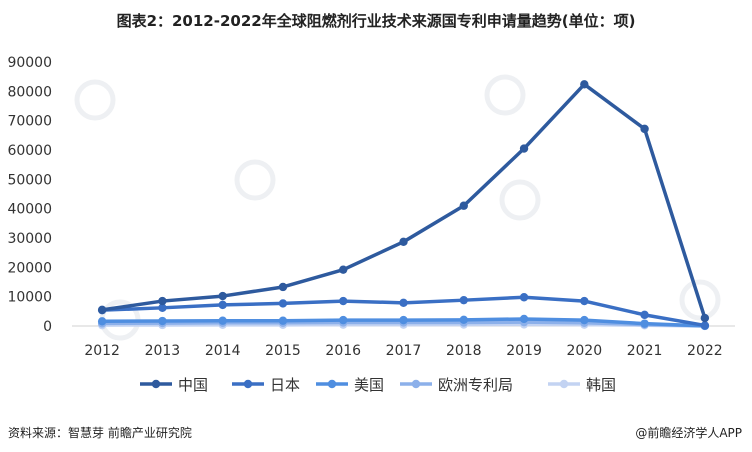  I want to click on y-tick-label: 30000, so click(29, 239).